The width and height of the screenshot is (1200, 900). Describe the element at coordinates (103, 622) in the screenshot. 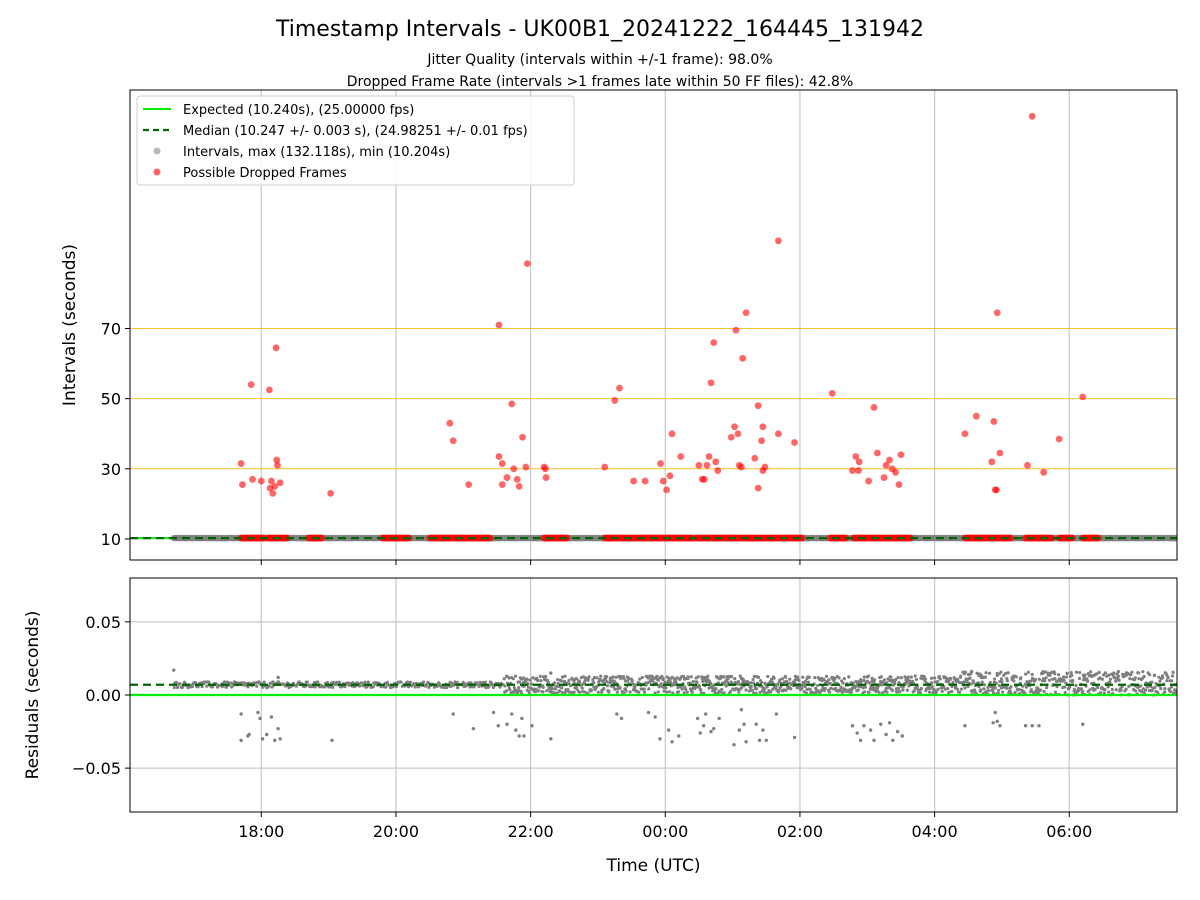

I see `y-tick-label: 0.05` at that location.